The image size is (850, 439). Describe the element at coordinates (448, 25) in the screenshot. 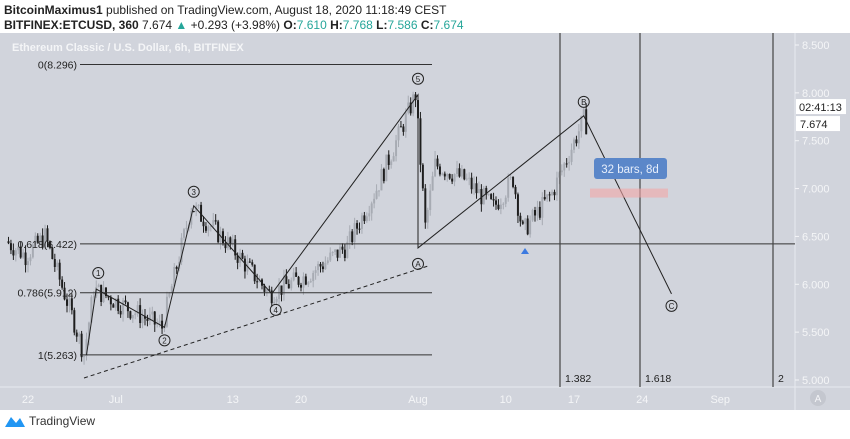

I see `close-value: 7.674` at that location.